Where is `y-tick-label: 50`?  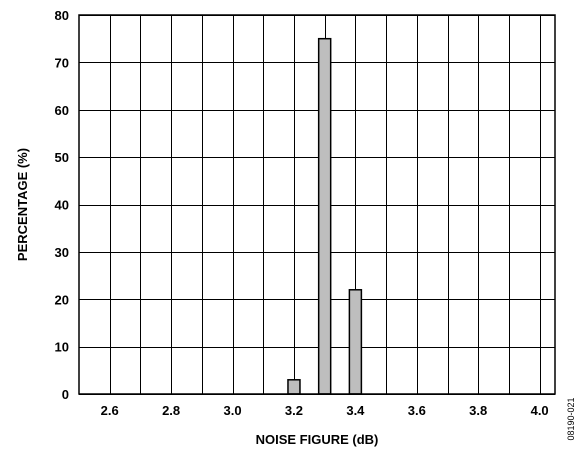
y-tick-label: 50 is located at coordinates (62, 157).